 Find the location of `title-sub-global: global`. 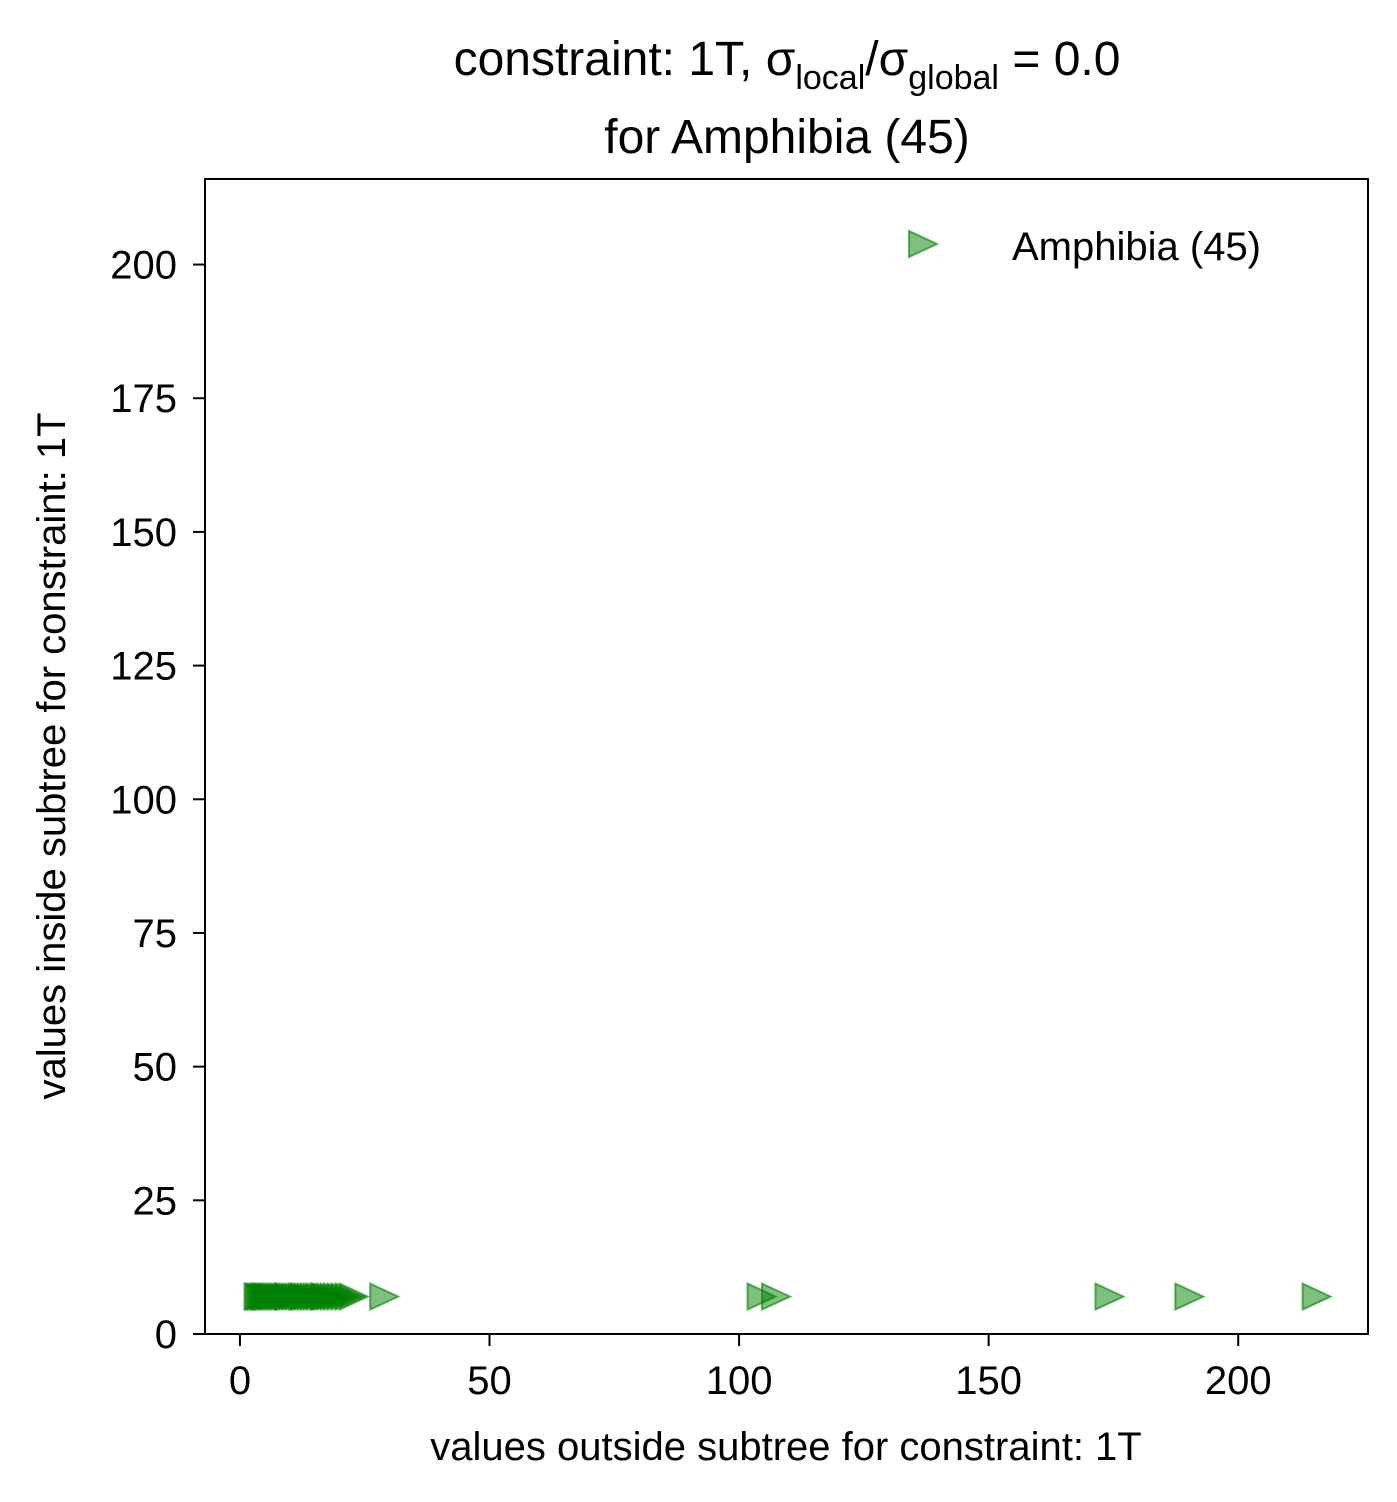

title-sub-global: global is located at coordinates (953, 78).